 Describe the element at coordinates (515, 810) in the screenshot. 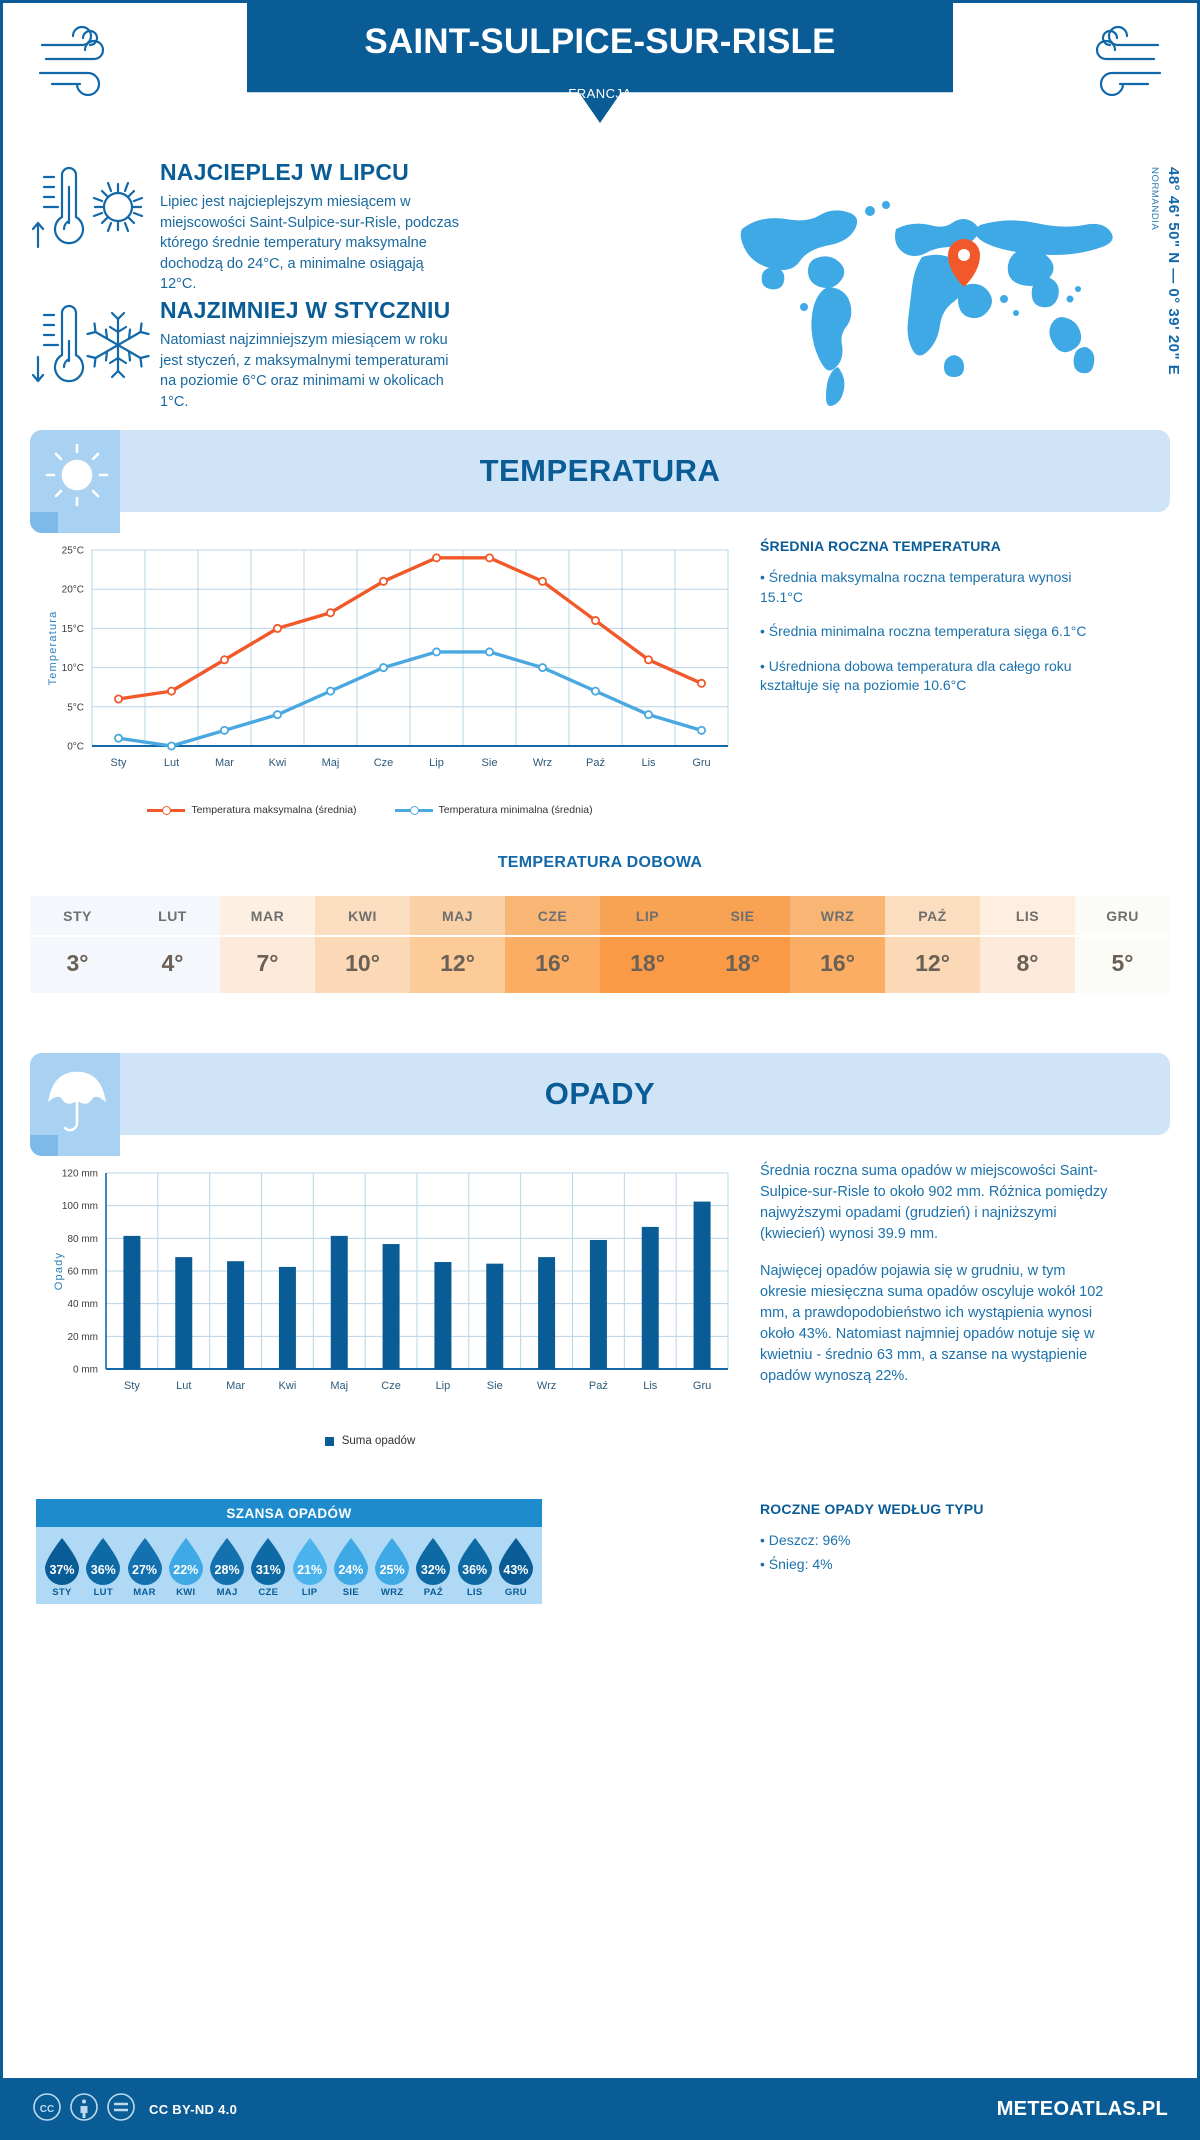

I see `legend-label-min: Temperatura minimalna (średnia)` at that location.